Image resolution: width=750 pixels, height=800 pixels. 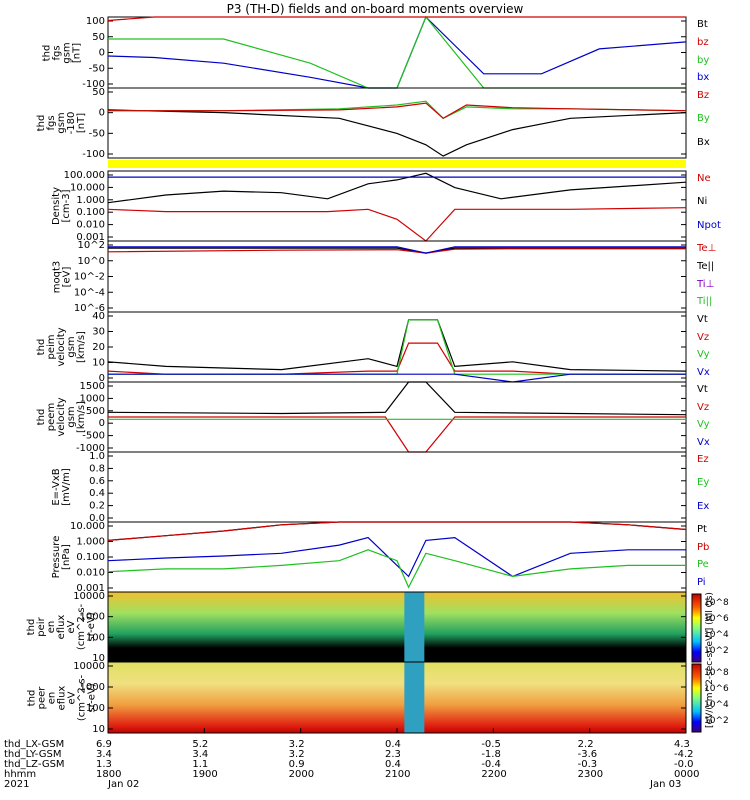 I want to click on date-end: Jan 03, so click(x=666, y=784).